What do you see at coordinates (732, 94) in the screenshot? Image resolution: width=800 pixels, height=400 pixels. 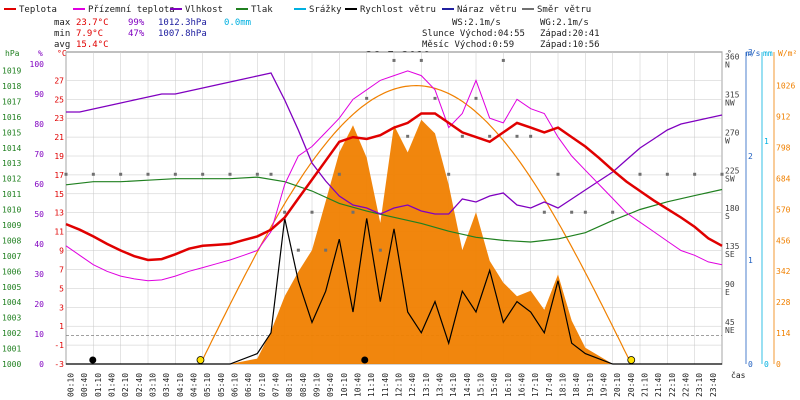 I see `wind-dir-tick-label: 315` at bounding box center [732, 94].